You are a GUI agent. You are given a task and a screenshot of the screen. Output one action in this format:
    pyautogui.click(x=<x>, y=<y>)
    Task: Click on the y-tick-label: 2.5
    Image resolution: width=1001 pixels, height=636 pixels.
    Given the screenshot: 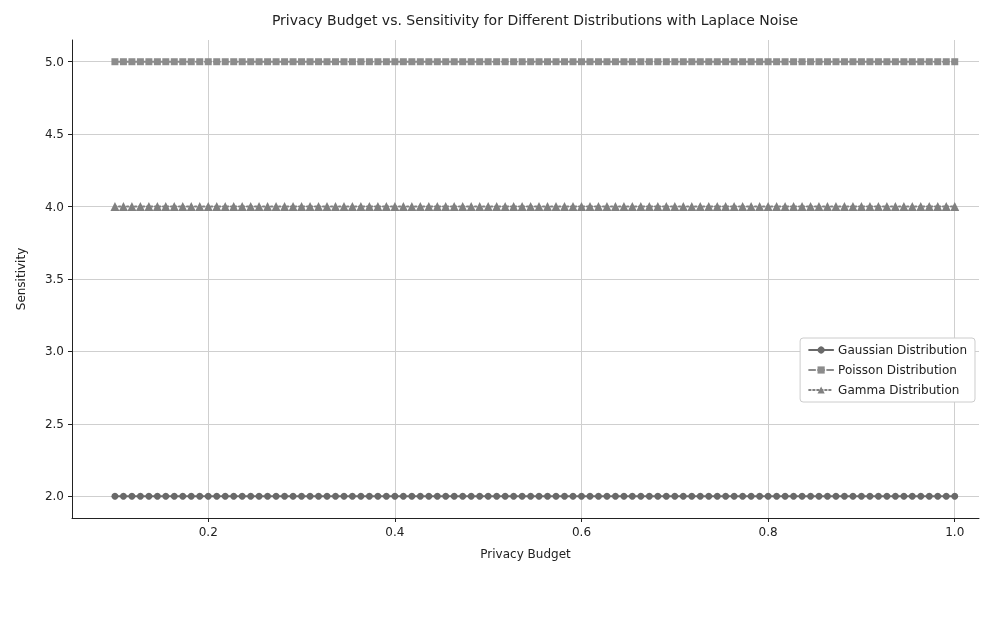 What is the action you would take?
    pyautogui.click(x=54, y=423)
    